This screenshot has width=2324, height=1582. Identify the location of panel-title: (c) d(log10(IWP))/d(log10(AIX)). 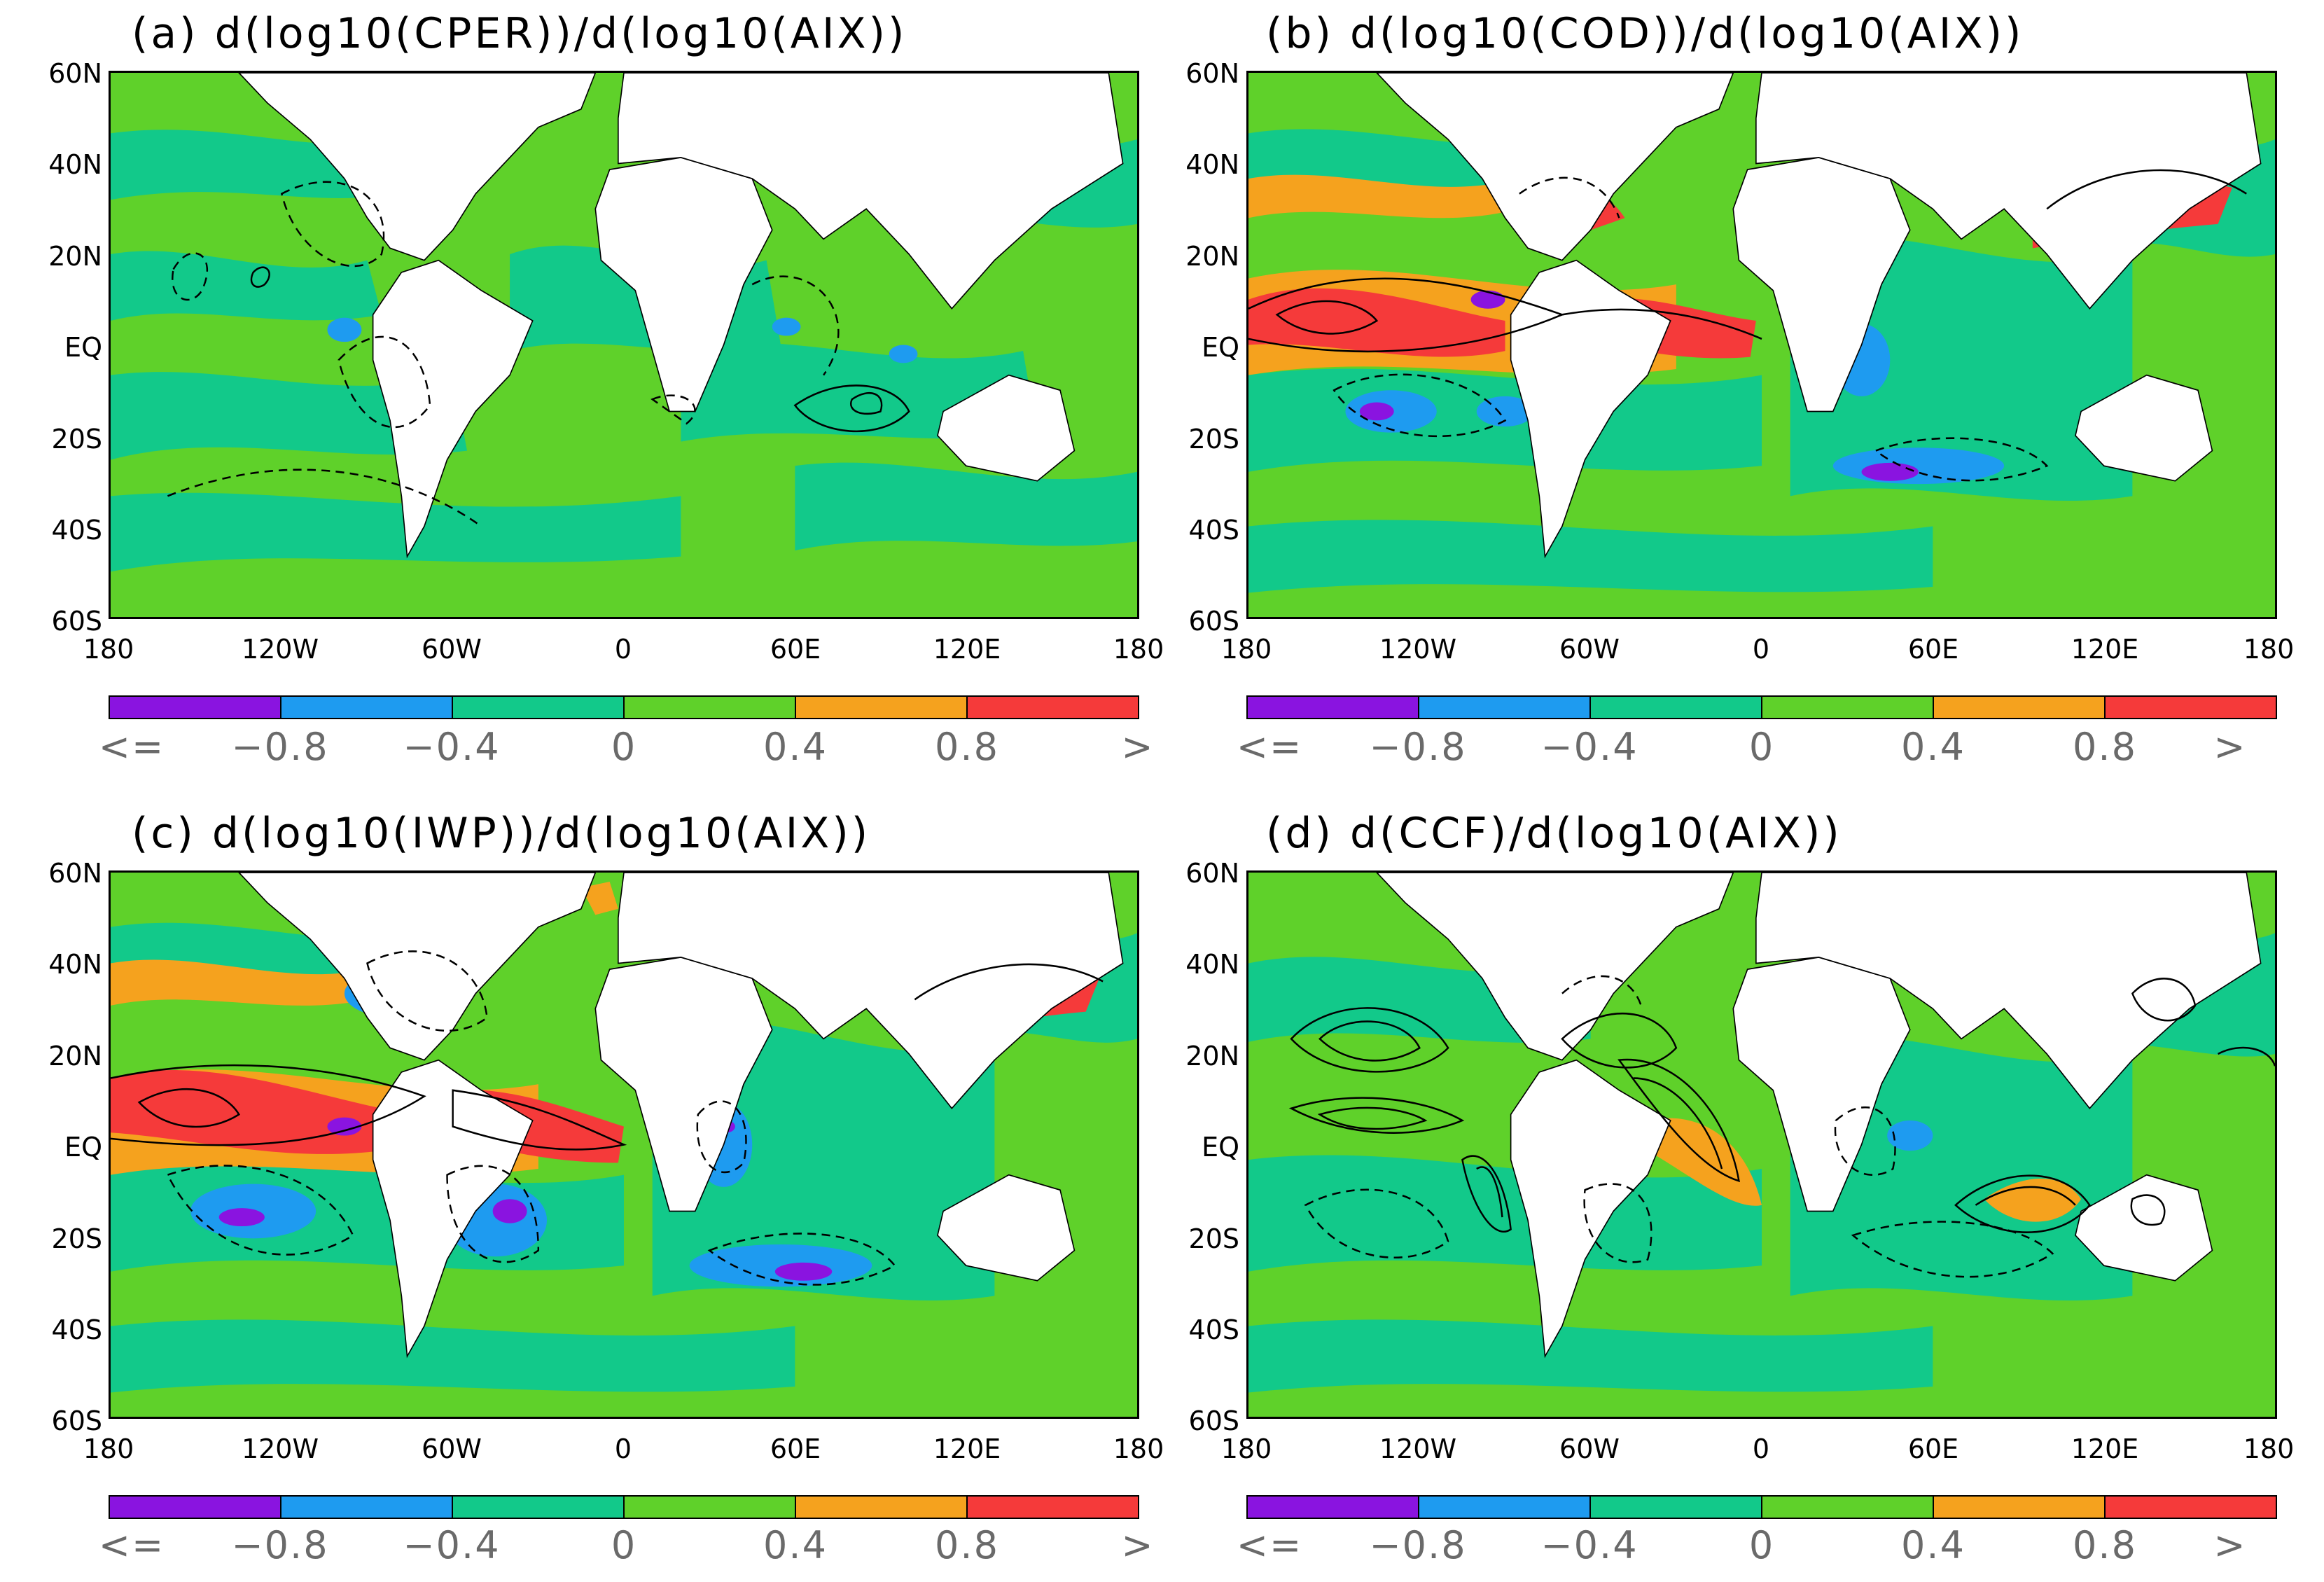
(501, 833).